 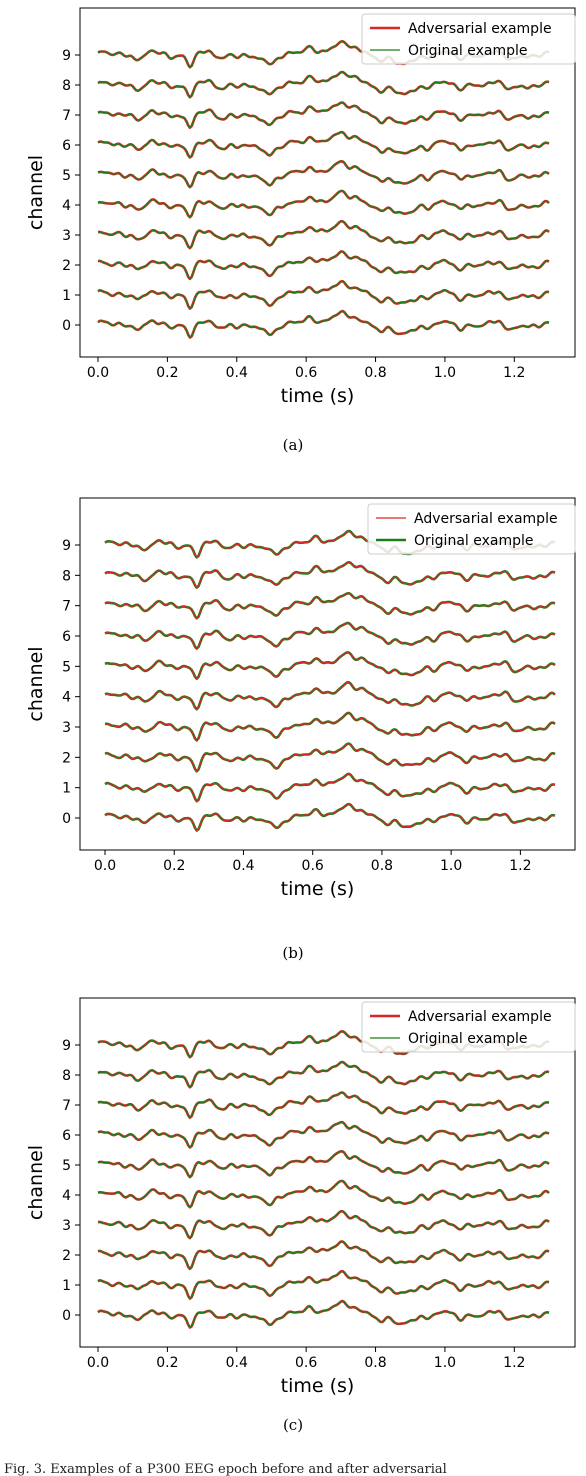 What do you see at coordinates (330, 817) in the screenshot?
I see `series-line-0-ch0` at bounding box center [330, 817].